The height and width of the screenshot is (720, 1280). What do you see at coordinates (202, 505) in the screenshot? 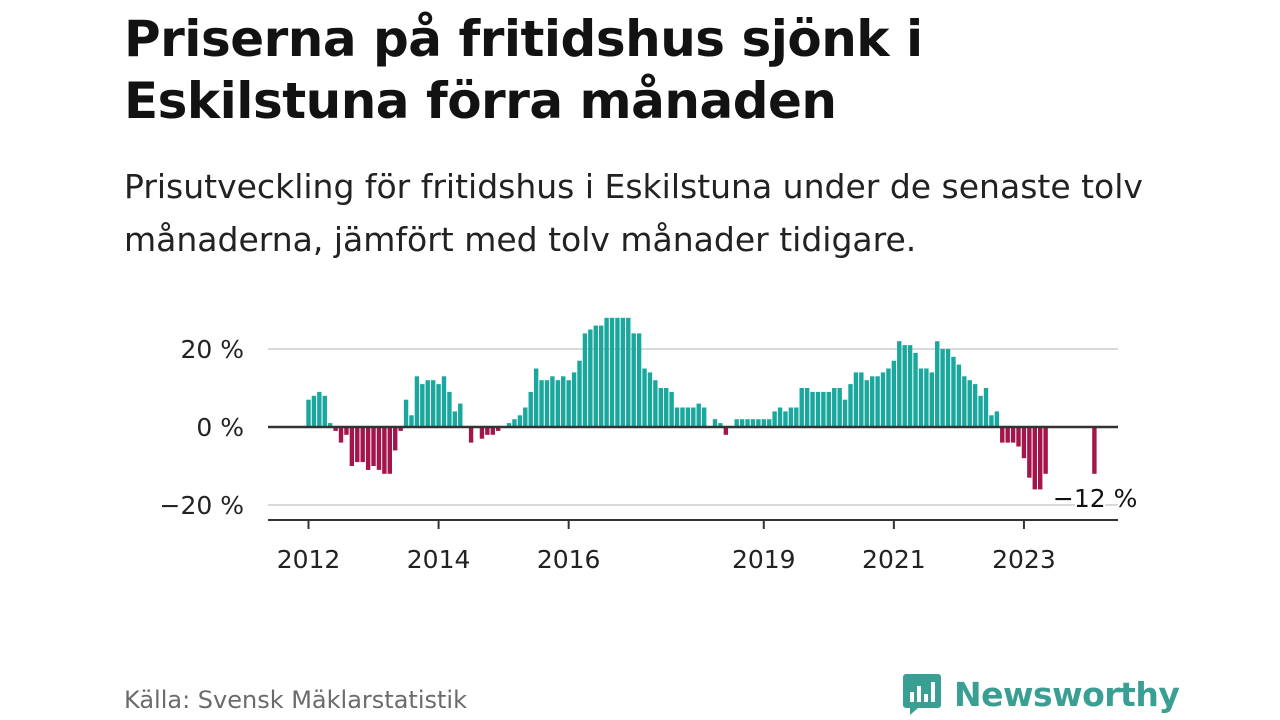
I see `y-tick-label: −20 %` at bounding box center [202, 505].